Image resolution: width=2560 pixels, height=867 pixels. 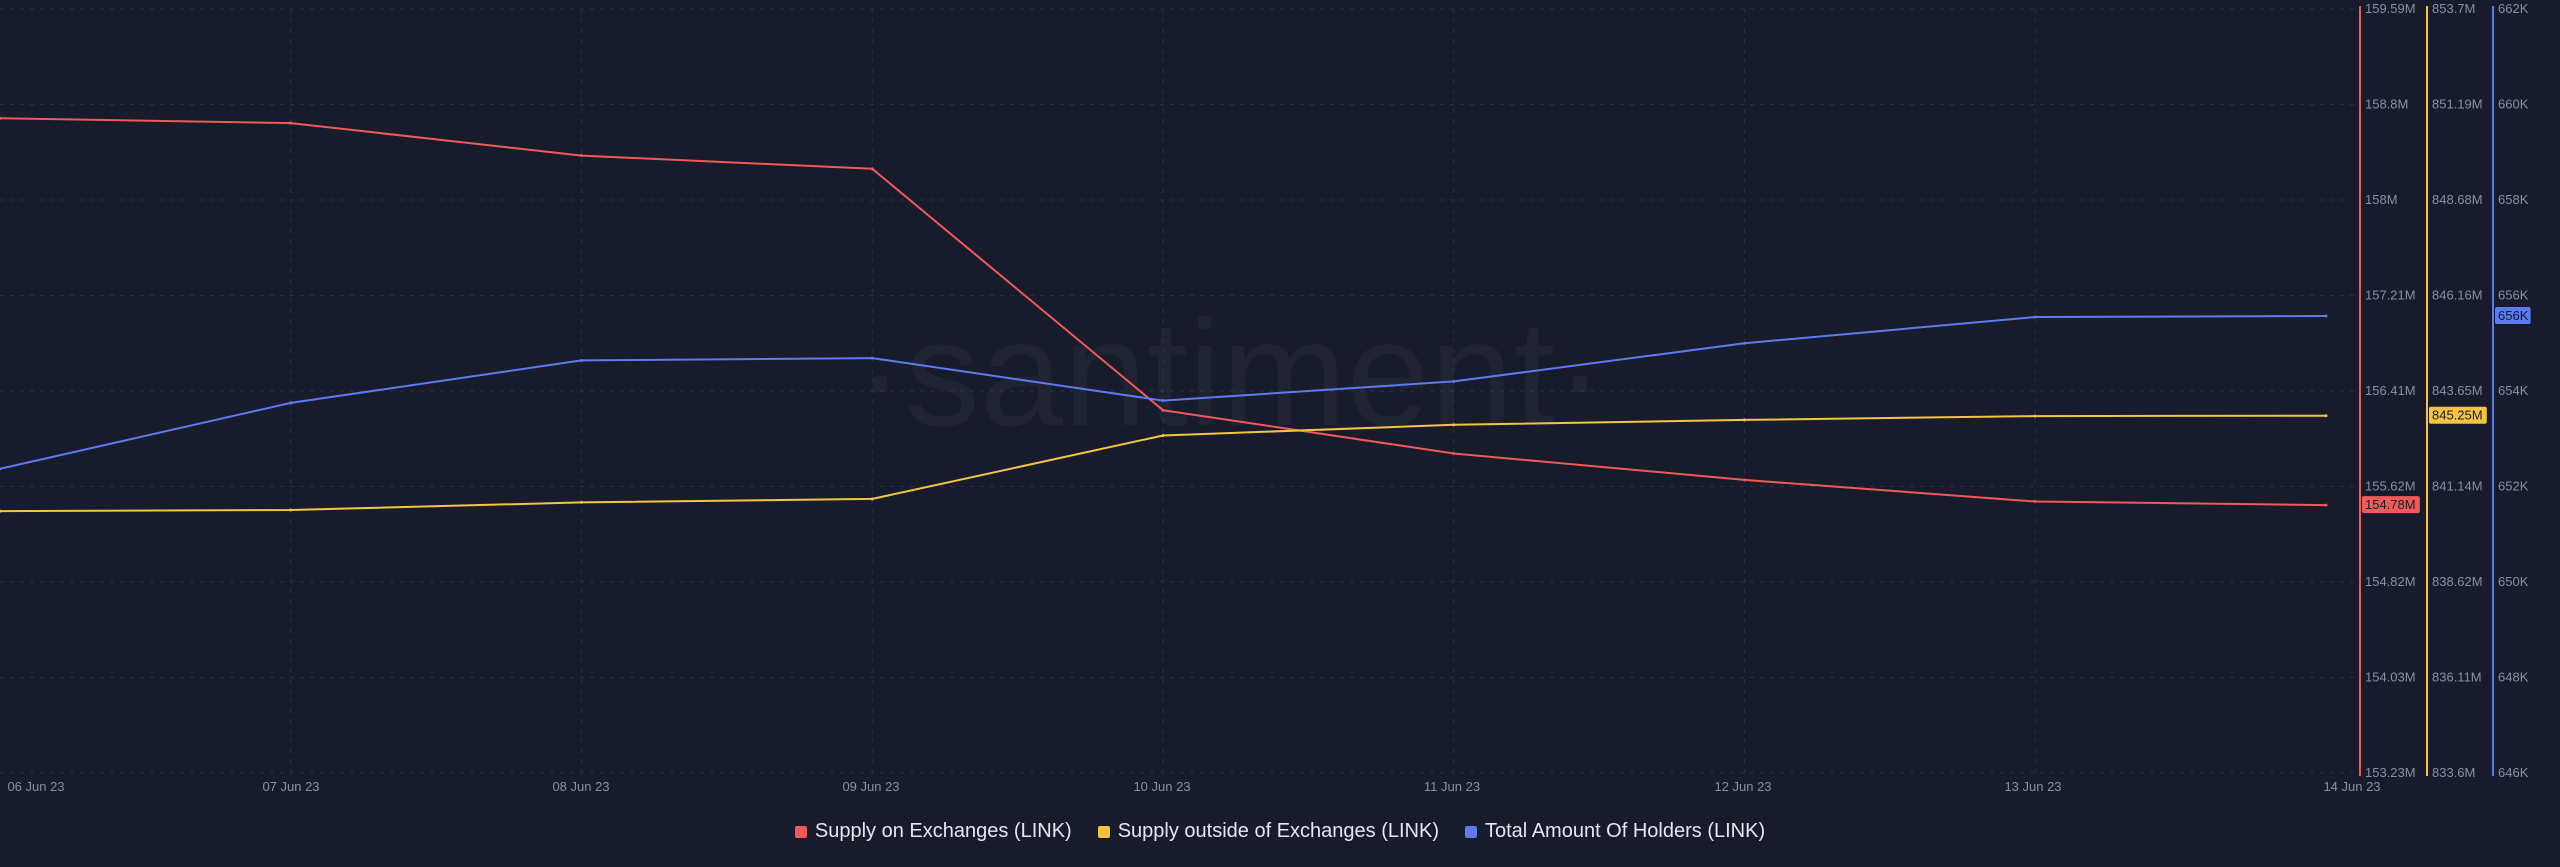 I want to click on legend-swatch-supply-outside-exchanges, so click(x=1103, y=831).